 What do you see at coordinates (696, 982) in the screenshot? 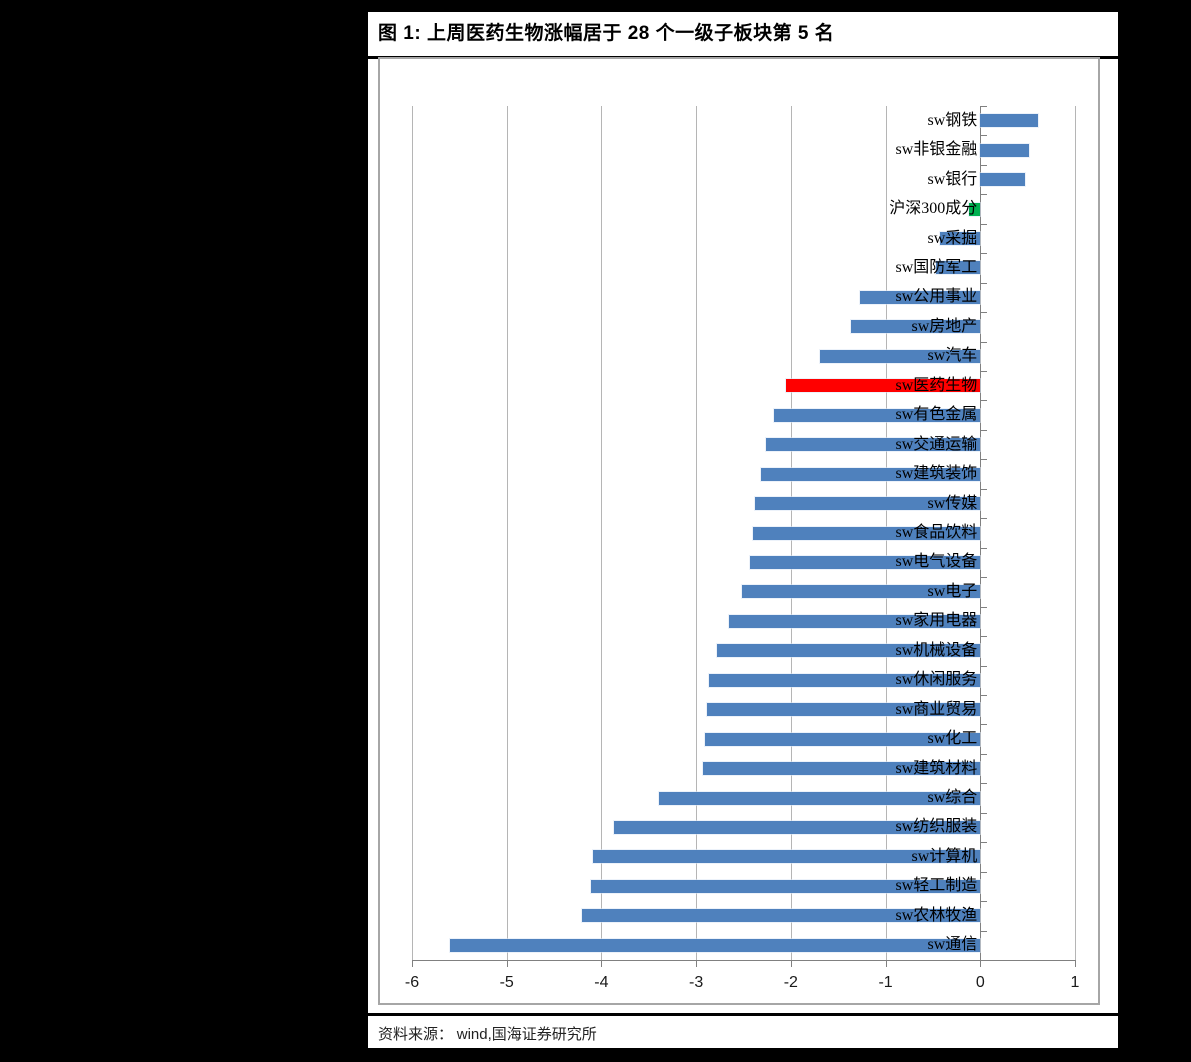
I see `x-tick-label: -3` at bounding box center [696, 982].